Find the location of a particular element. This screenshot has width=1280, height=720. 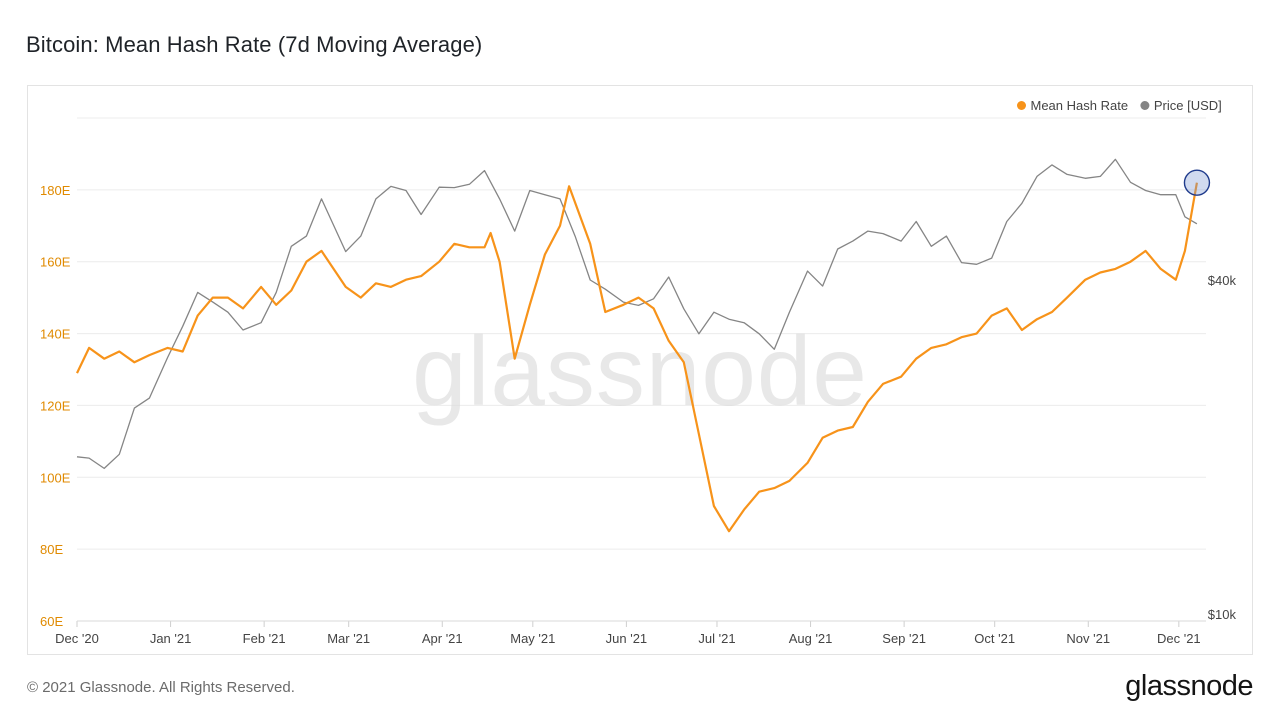

legend-label: Mean Hash Rate is located at coordinates (1080, 105).